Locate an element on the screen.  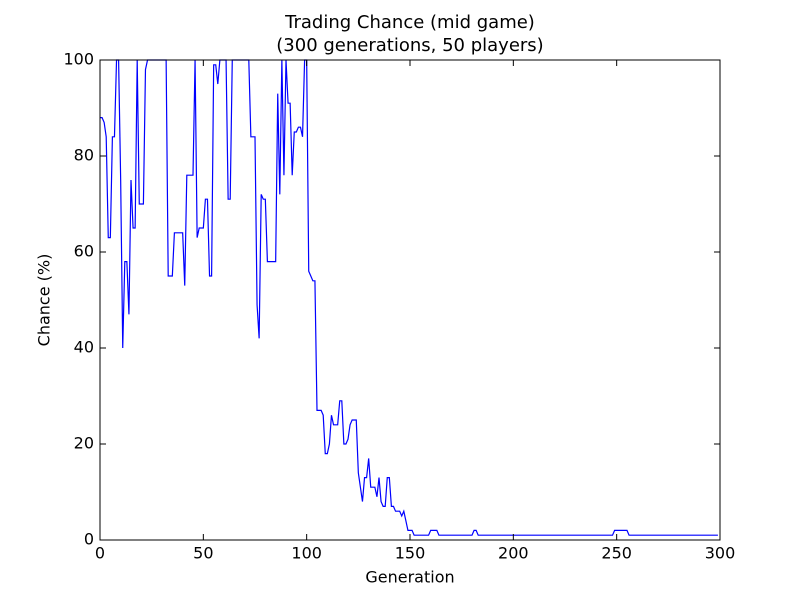
y-axis-label: Chance (%) is located at coordinates (44, 300).